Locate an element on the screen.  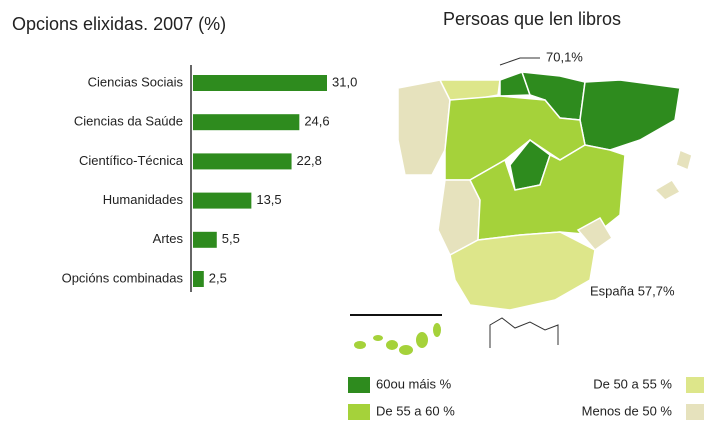
legend-label: De 50 a 55 % is located at coordinates (632, 383).